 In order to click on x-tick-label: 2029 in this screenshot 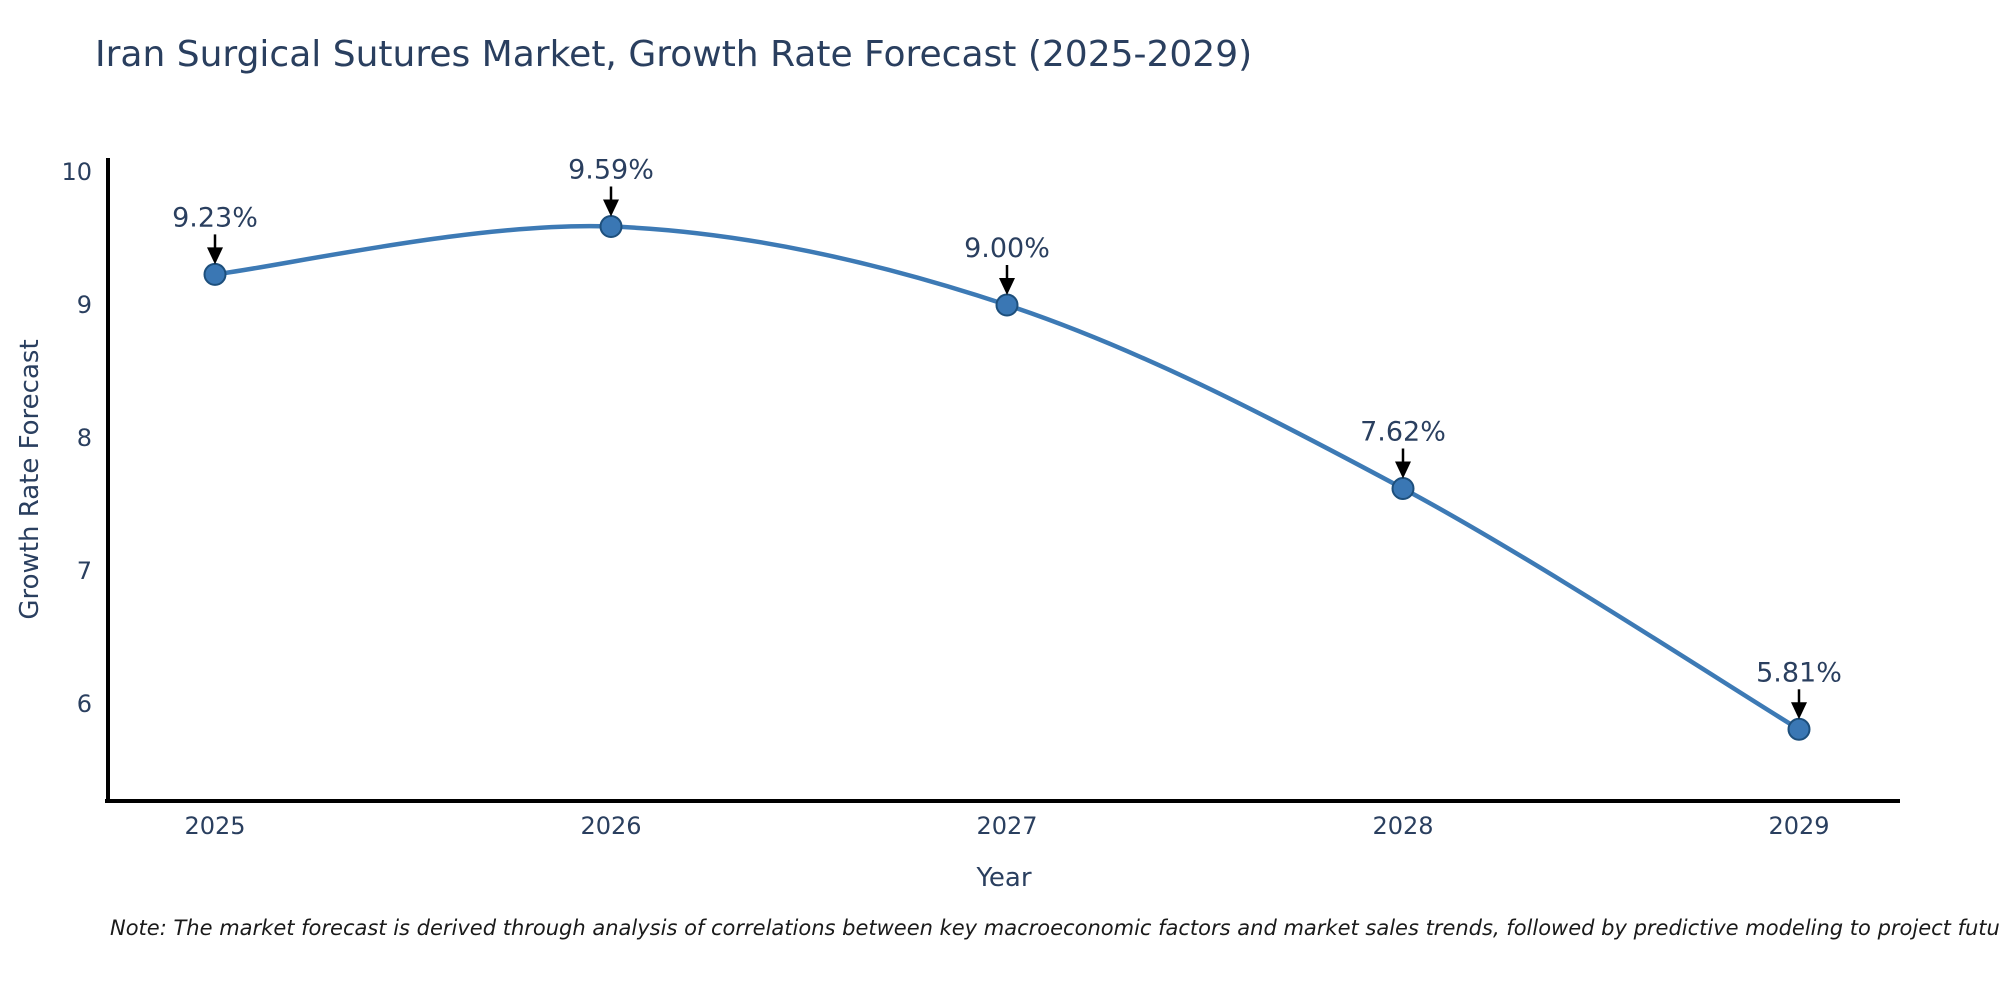, I will do `click(1798, 826)`.